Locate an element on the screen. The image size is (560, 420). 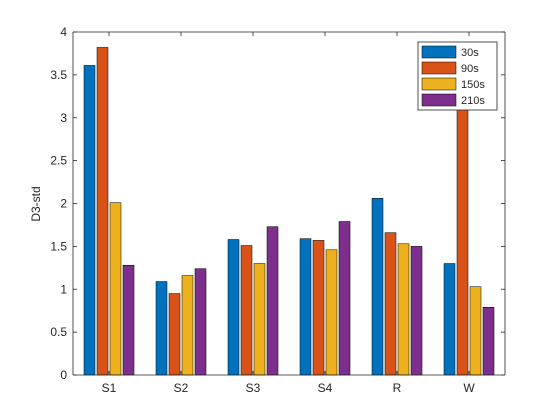
bar-w-150s is located at coordinates (475, 331).